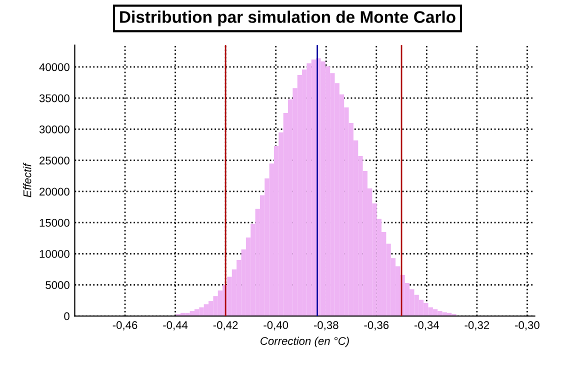  Describe the element at coordinates (55, 160) in the screenshot. I see `y-tick-label: 25000` at that location.